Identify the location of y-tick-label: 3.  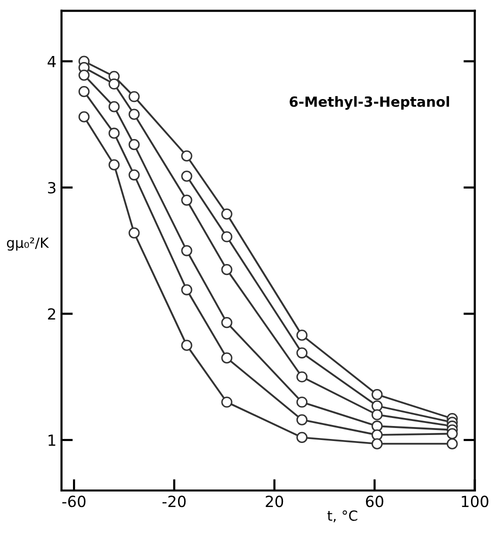
(52, 188).